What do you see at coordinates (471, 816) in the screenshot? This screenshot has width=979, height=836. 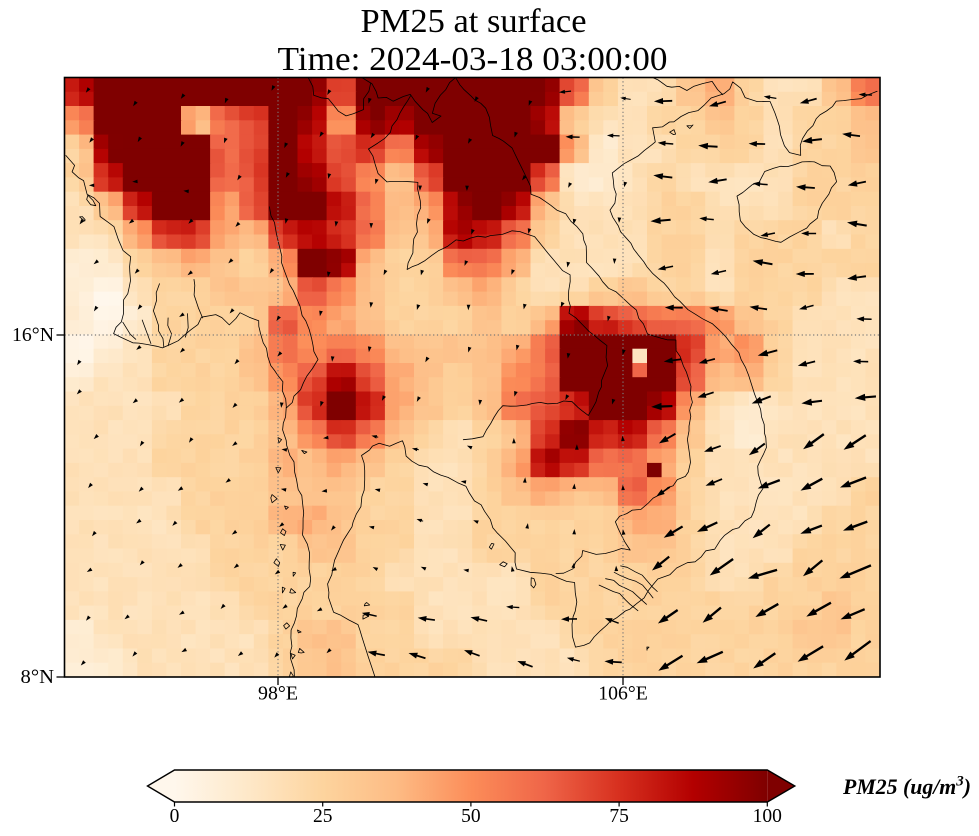 I see `svg-text: 50` at bounding box center [471, 816].